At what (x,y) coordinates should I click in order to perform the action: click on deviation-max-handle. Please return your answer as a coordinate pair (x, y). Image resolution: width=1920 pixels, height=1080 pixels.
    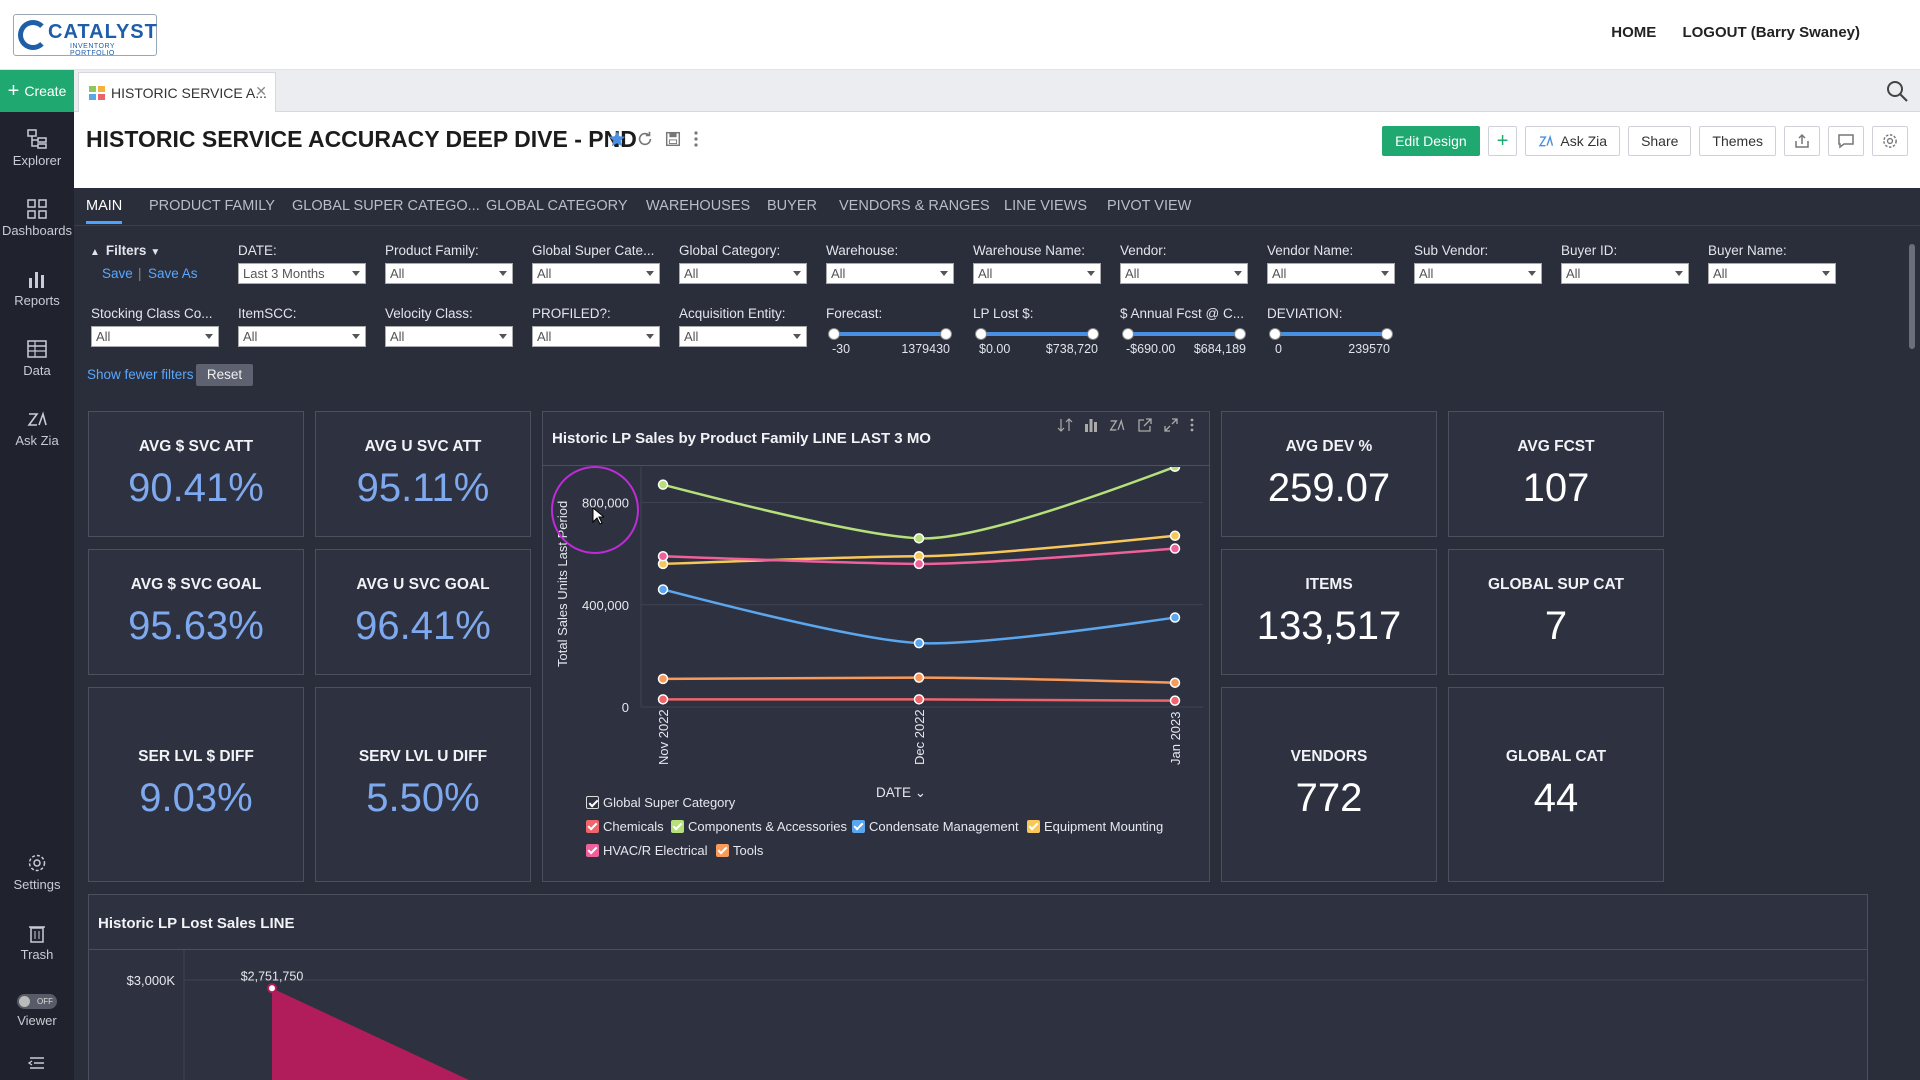
    Looking at the image, I should click on (1387, 334).